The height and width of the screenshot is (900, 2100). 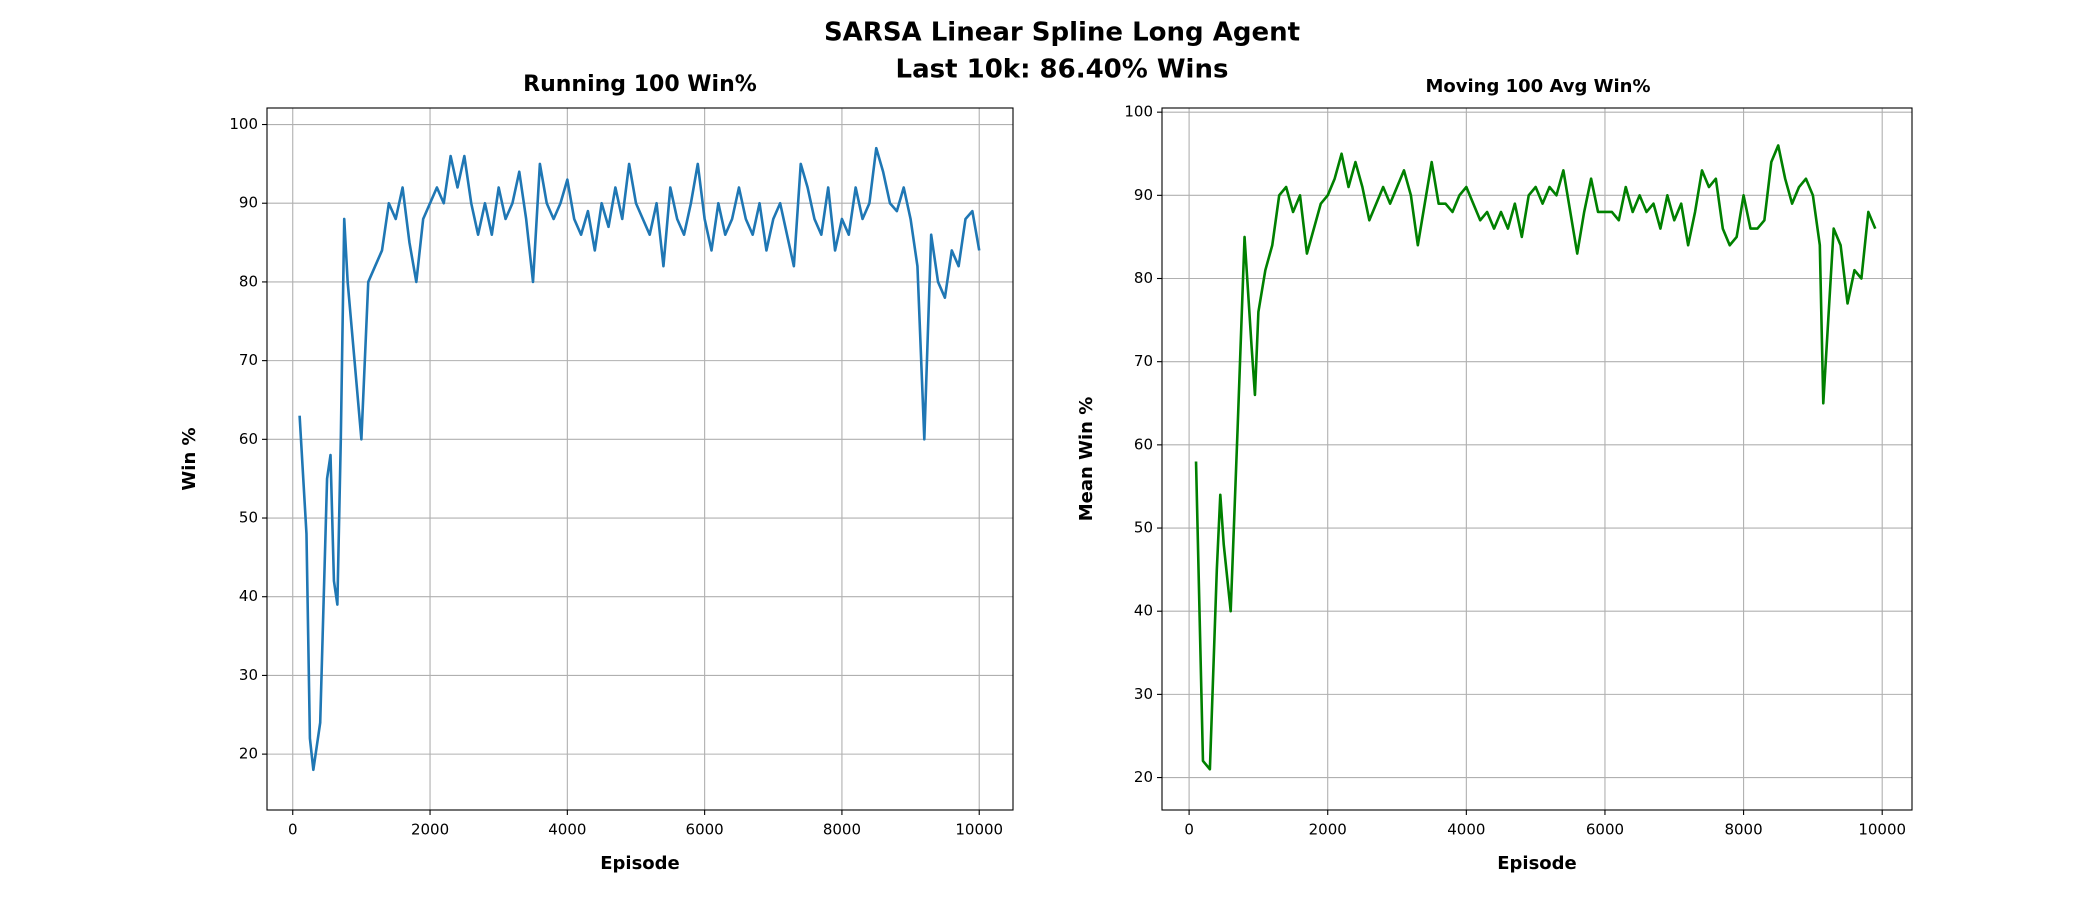 I want to click on y-axis-label: Win %, so click(x=189, y=458).